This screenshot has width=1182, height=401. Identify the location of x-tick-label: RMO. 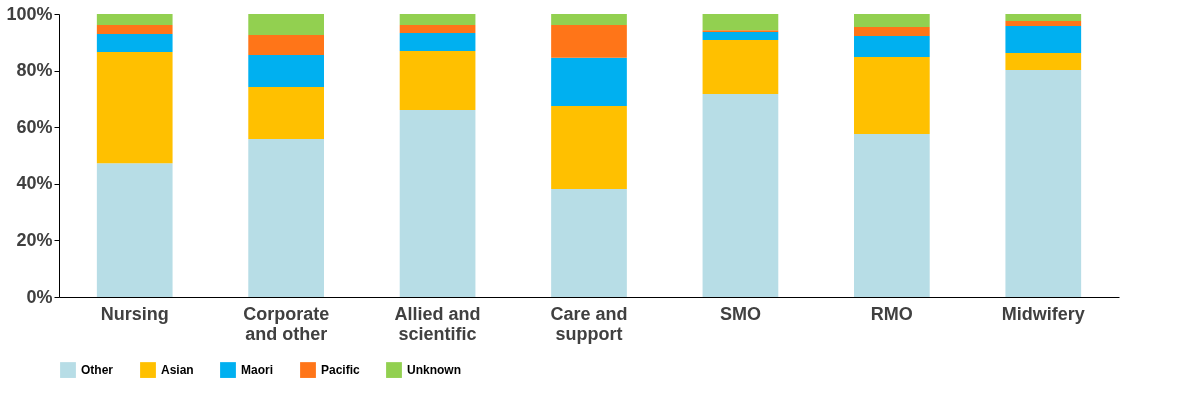
(891, 313).